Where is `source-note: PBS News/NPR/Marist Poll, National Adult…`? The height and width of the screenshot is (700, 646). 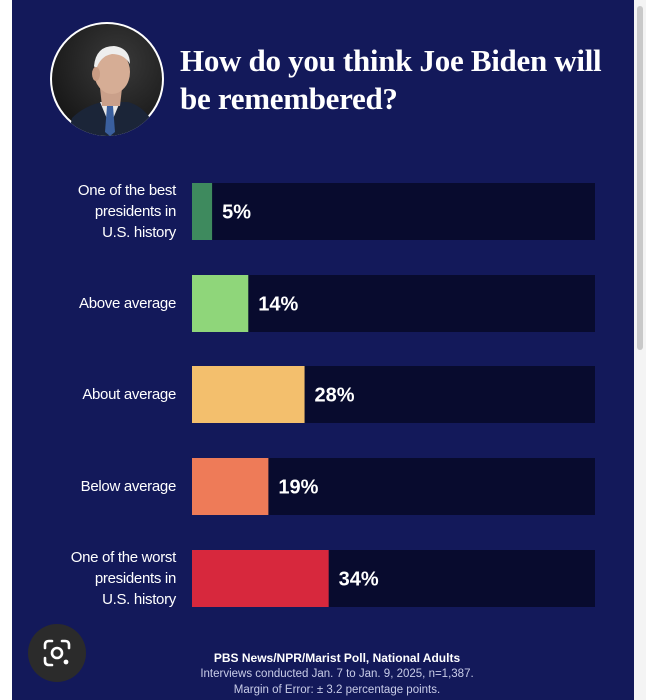
source-note: PBS News/NPR/Marist Poll, National Adult… is located at coordinates (337, 658).